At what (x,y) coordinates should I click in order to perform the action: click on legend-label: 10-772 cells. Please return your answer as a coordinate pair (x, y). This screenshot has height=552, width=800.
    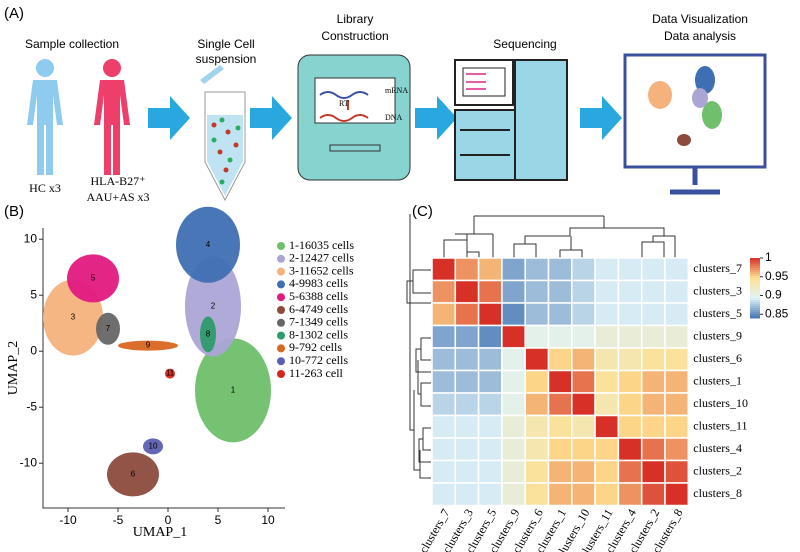
    Looking at the image, I should click on (318, 360).